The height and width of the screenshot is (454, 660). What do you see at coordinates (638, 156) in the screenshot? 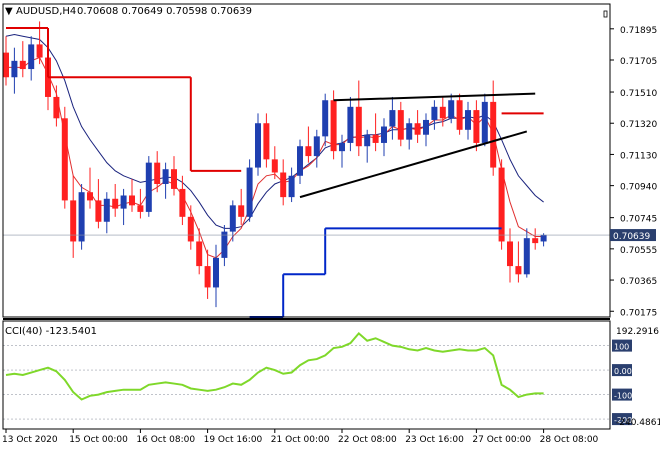
I see `y-axis-tick-label: 0.71130` at bounding box center [638, 156].